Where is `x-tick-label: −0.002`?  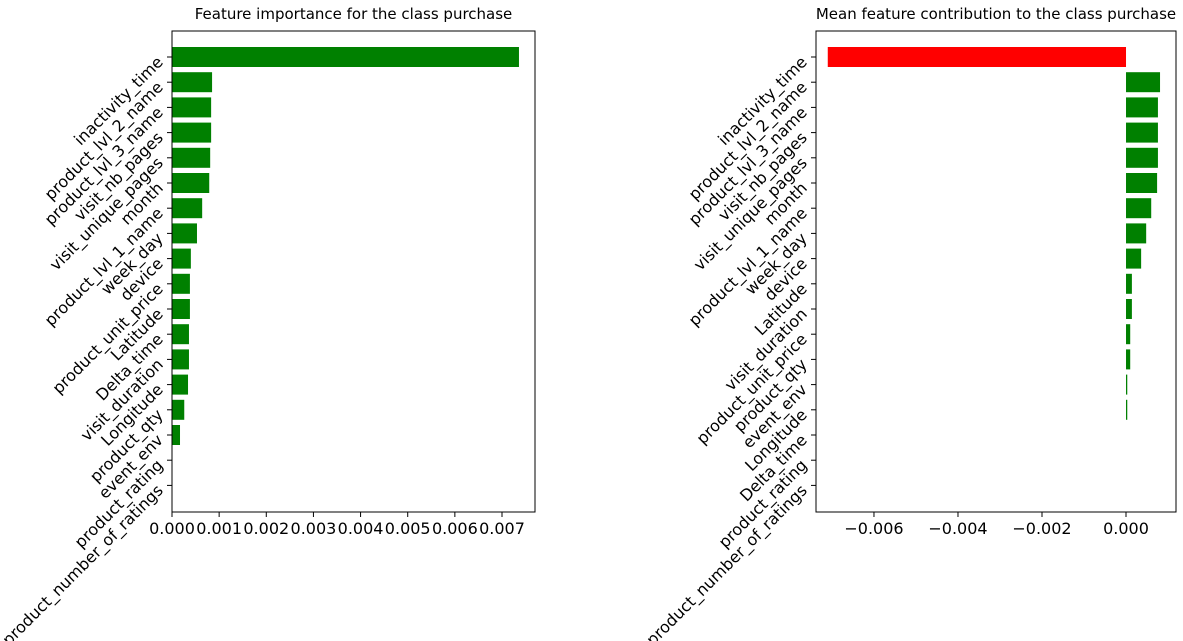 x-tick-label: −0.002 is located at coordinates (1041, 528).